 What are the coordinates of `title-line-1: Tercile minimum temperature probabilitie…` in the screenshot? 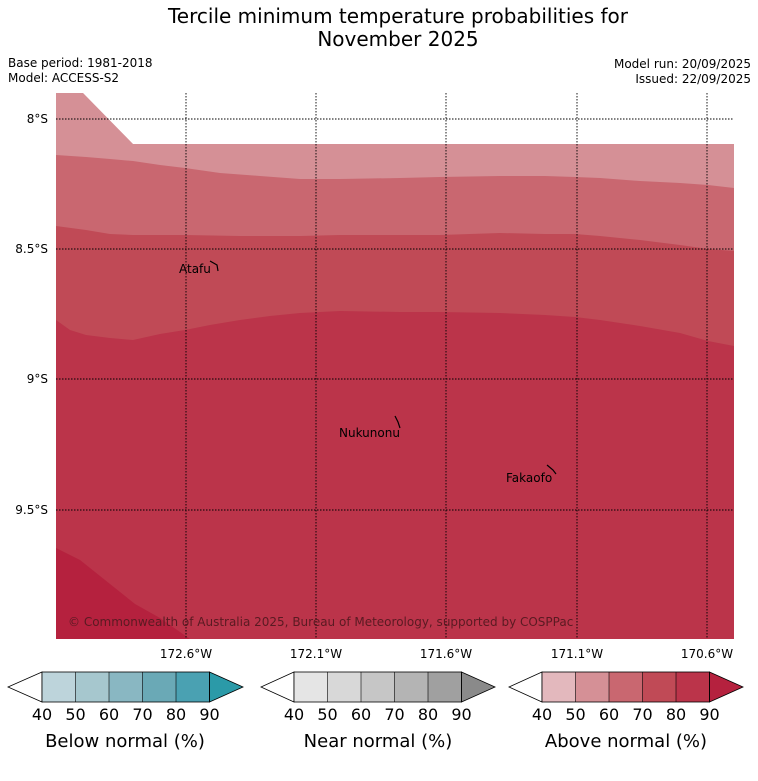 It's located at (398, 16).